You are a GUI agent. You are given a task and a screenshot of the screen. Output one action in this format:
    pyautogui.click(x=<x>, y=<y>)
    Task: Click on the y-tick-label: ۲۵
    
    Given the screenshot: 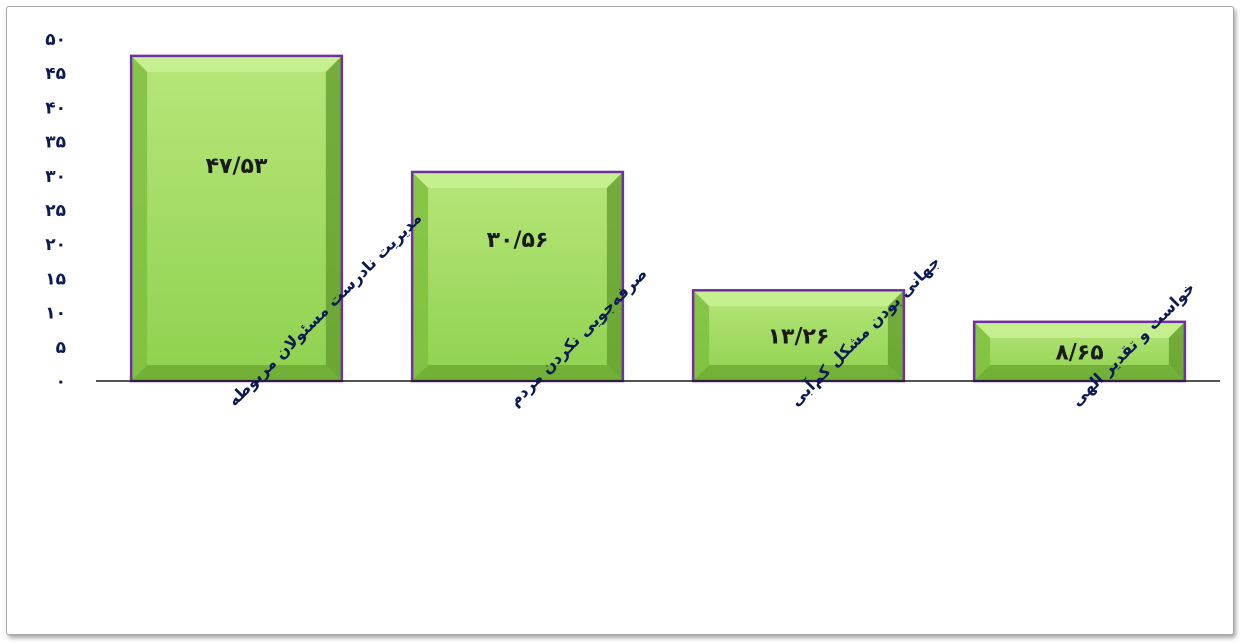 What is the action you would take?
    pyautogui.click(x=55, y=211)
    